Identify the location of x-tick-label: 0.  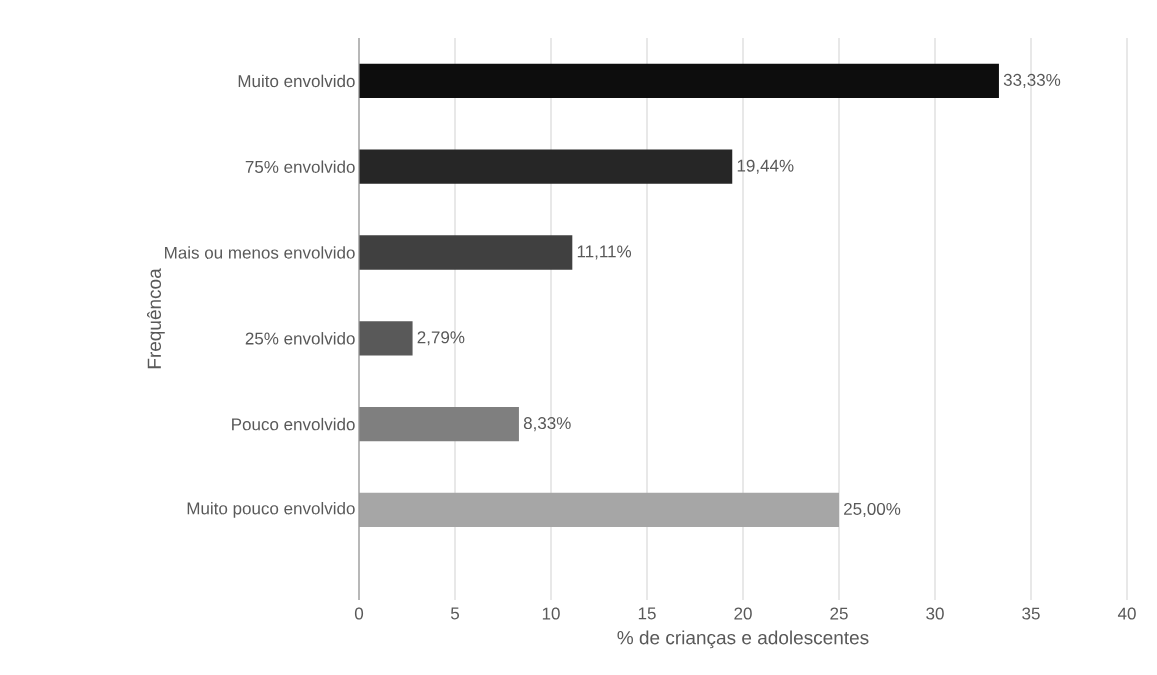
(359, 613).